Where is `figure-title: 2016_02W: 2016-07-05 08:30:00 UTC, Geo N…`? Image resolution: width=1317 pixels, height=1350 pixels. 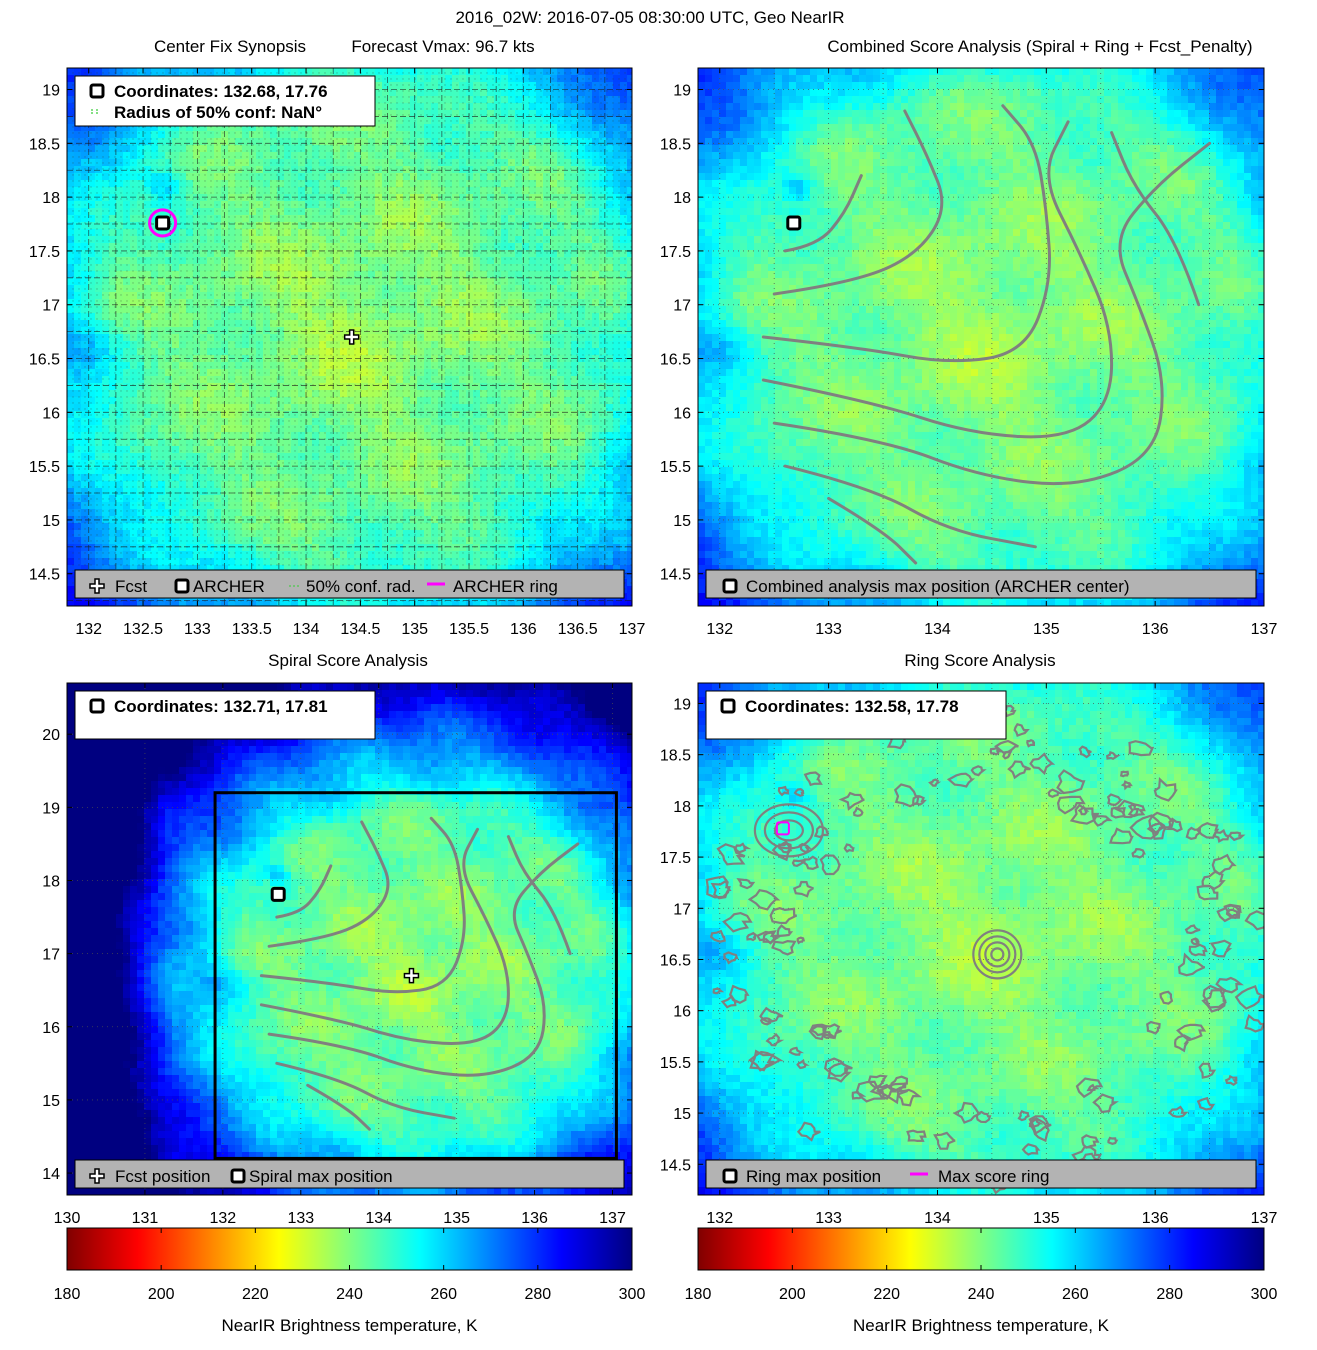
figure-title: 2016_02W: 2016-07-05 08:30:00 UTC, Geo N… is located at coordinates (649, 17).